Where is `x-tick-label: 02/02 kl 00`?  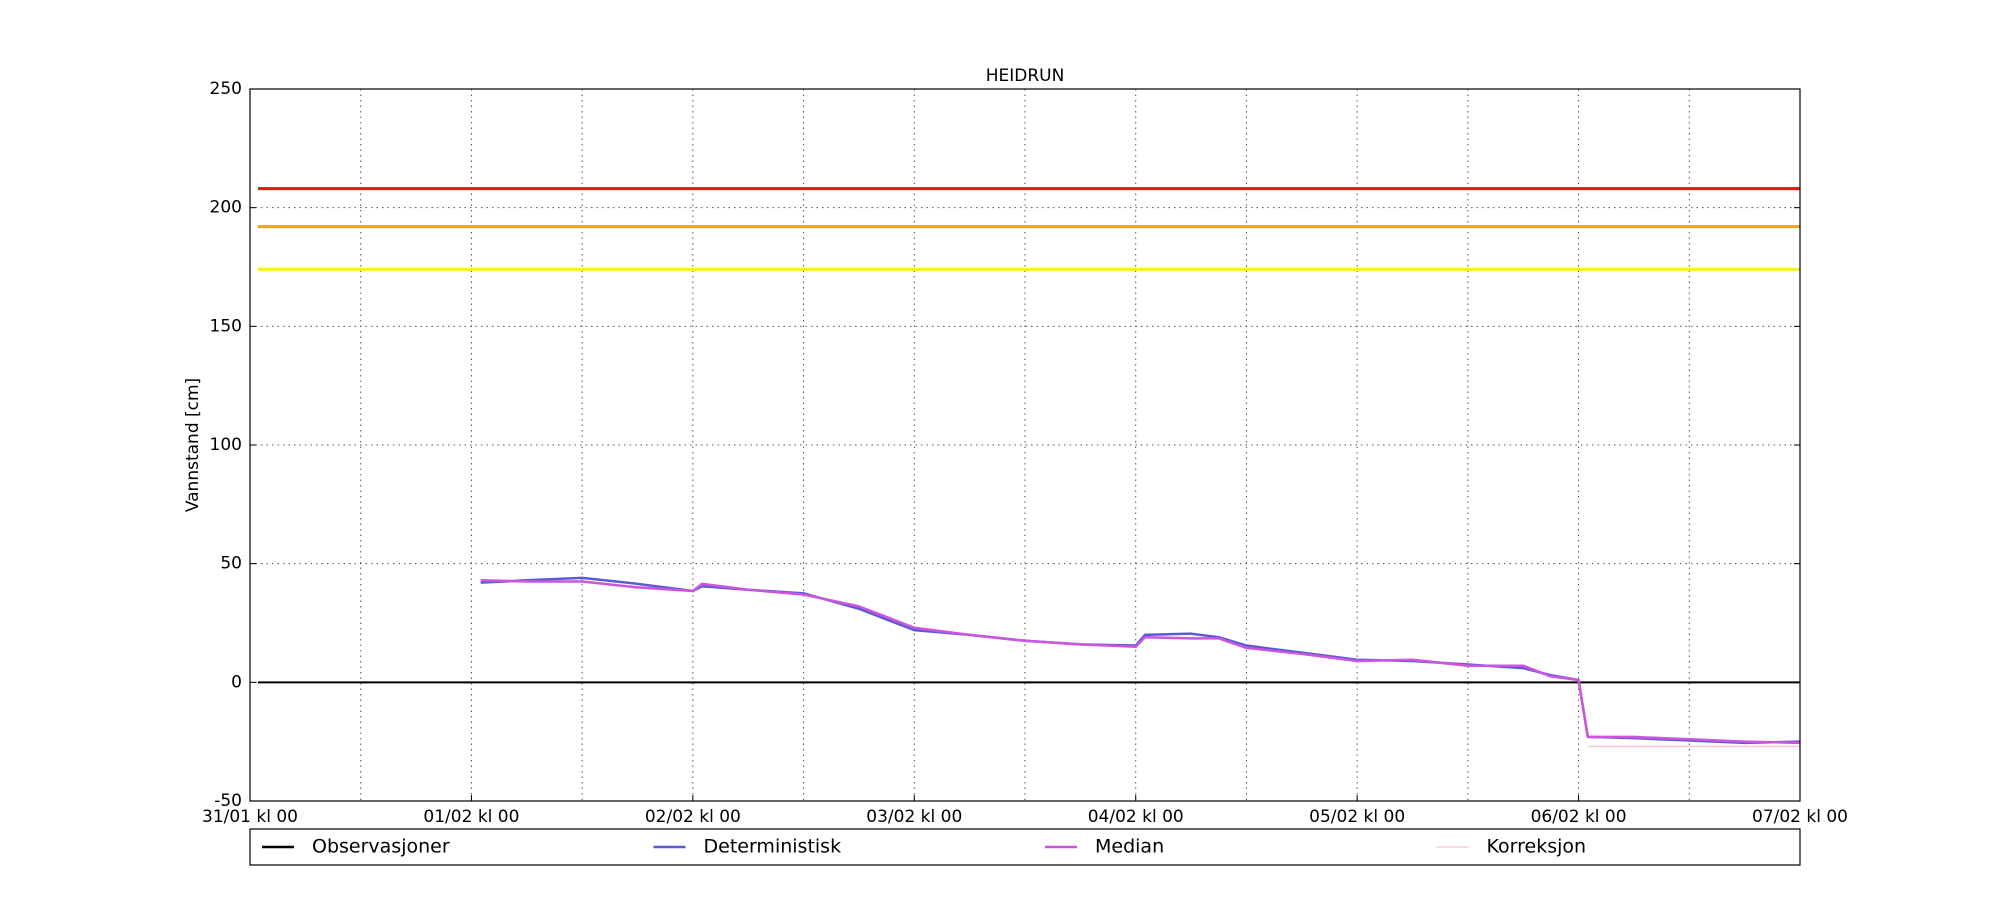
x-tick-label: 02/02 kl 00 is located at coordinates (693, 817).